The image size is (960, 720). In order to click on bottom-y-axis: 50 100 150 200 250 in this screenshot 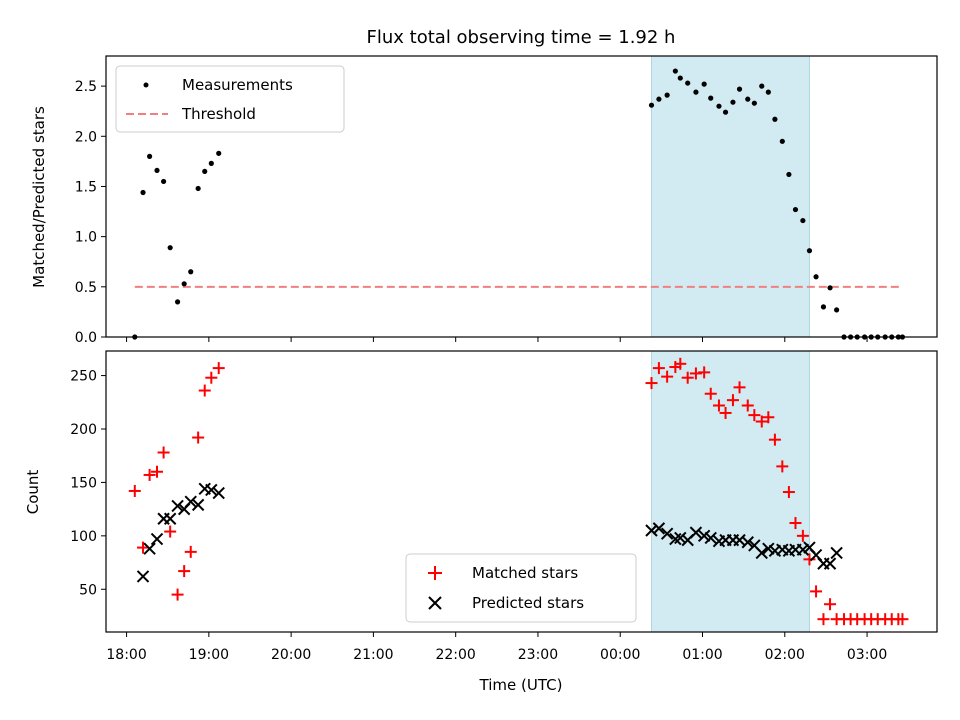, I will do `click(88, 483)`.